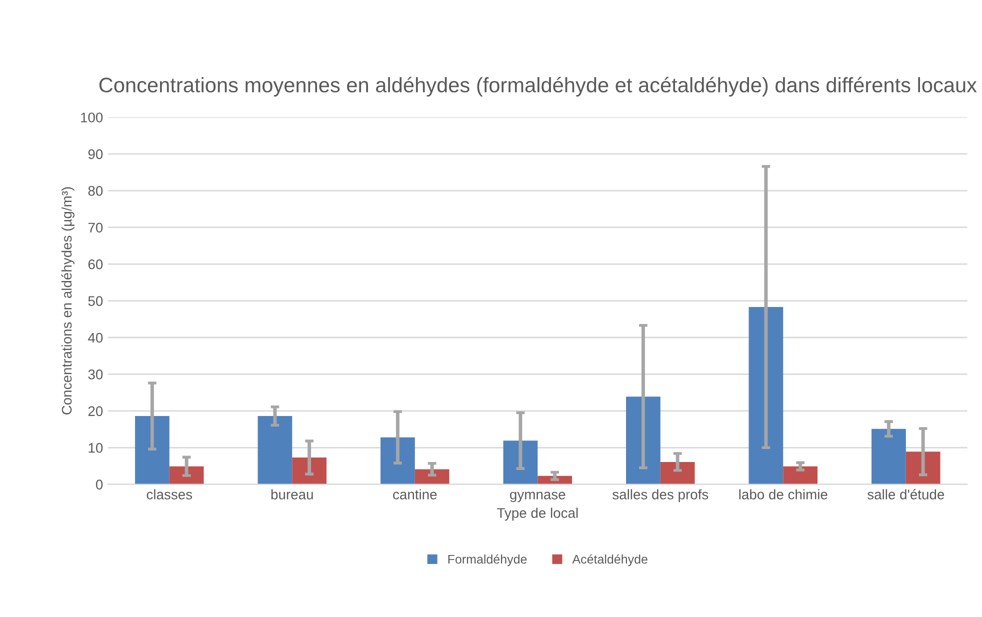  I want to click on x-tick-label: classes, so click(169, 494).